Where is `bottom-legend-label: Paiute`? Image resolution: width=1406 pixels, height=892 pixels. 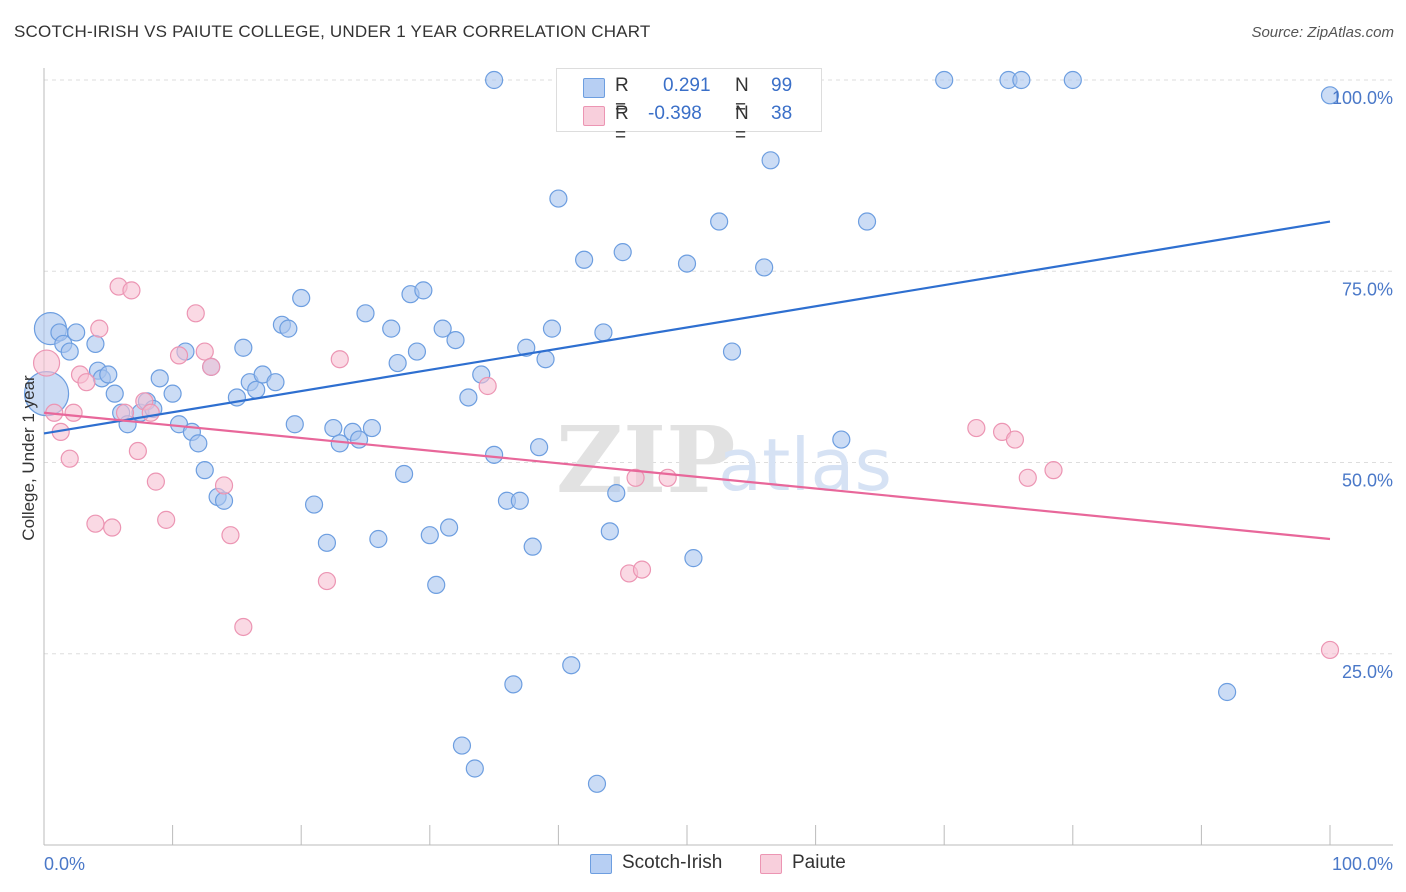
bottom-legend-label: Paiute is located at coordinates (819, 862).